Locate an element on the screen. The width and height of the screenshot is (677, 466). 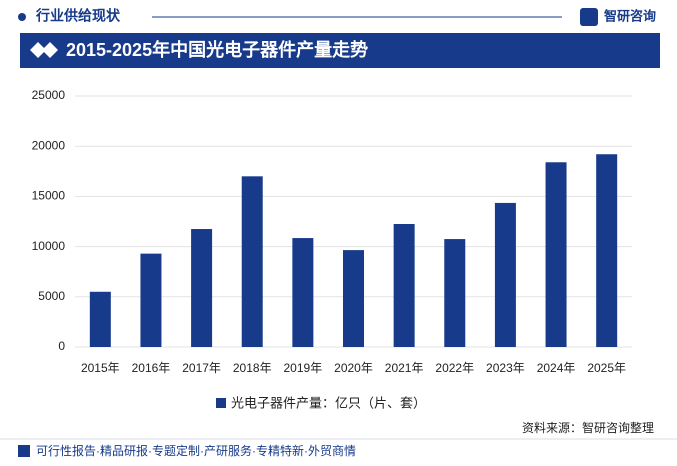
footer-icon is located at coordinates (24, 451).